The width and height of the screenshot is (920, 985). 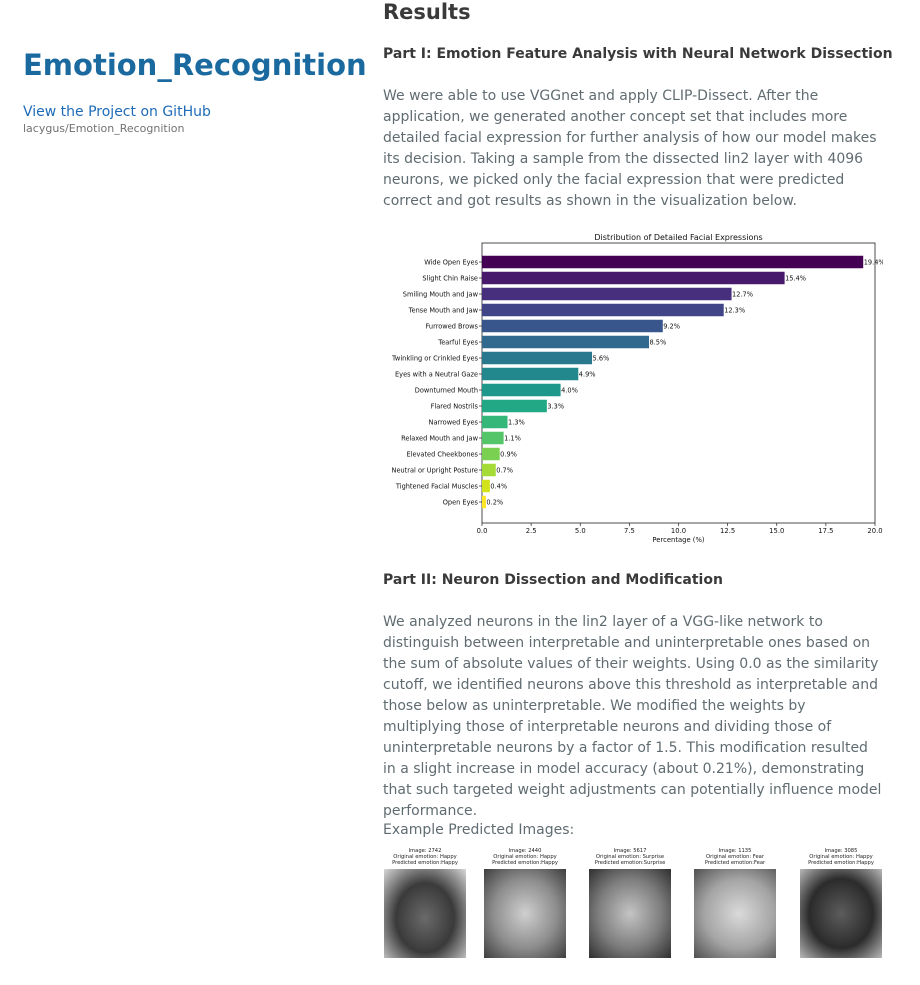 What do you see at coordinates (630, 857) in the screenshot?
I see `example-caption-original: Original emotion: Surprise` at bounding box center [630, 857].